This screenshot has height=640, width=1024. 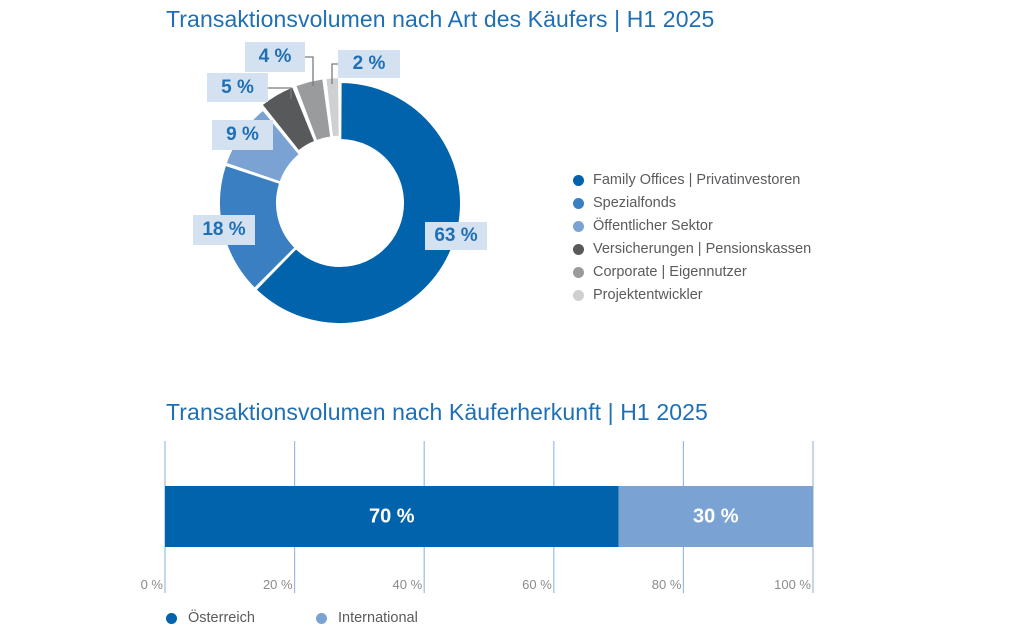 I want to click on bar-value-label-osterreich: 70 %, so click(x=392, y=516).